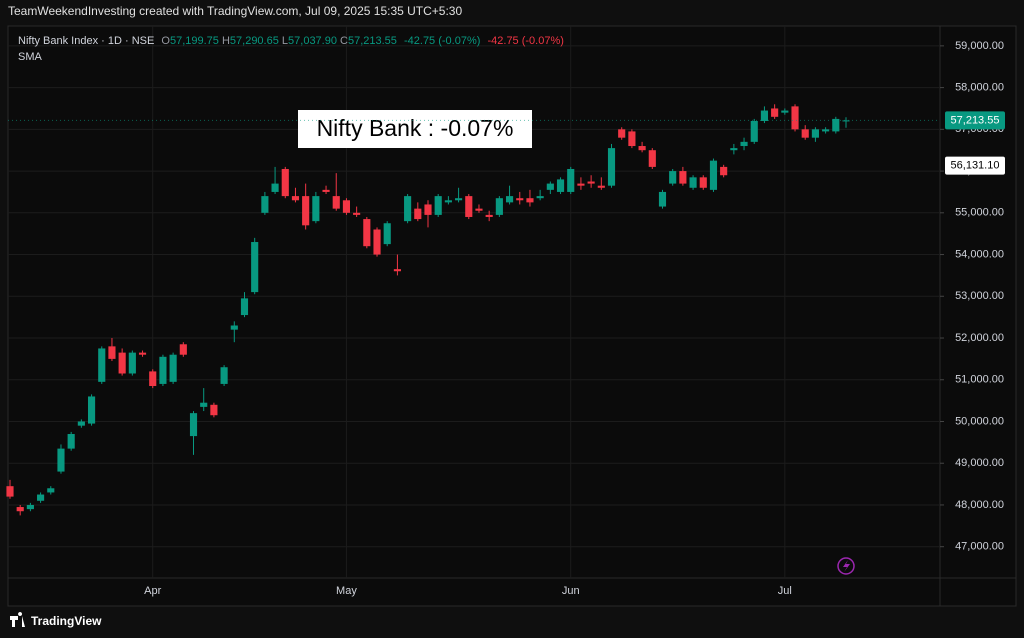  Describe the element at coordinates (17, 619) in the screenshot. I see `brand-logo` at that location.